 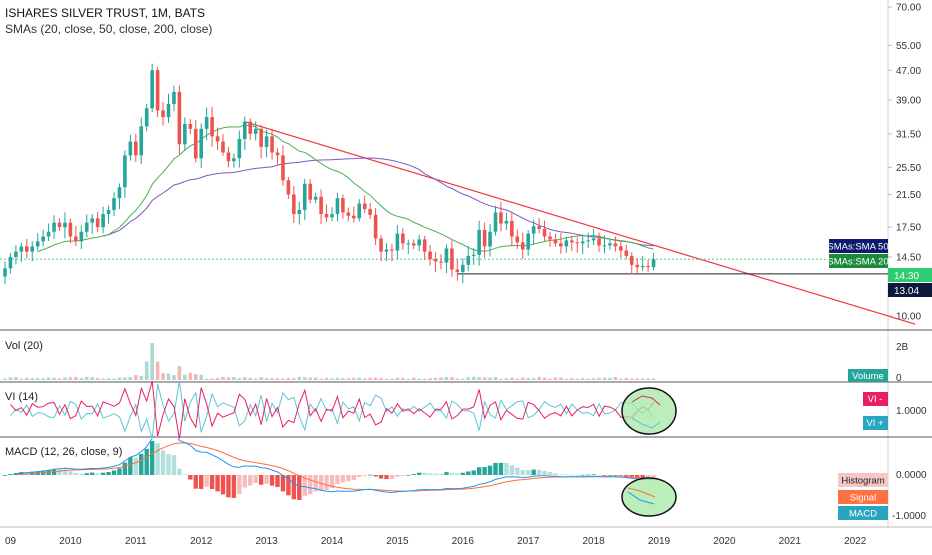 What do you see at coordinates (855, 541) in the screenshot?
I see `time-tick-2022: 2022` at bounding box center [855, 541].